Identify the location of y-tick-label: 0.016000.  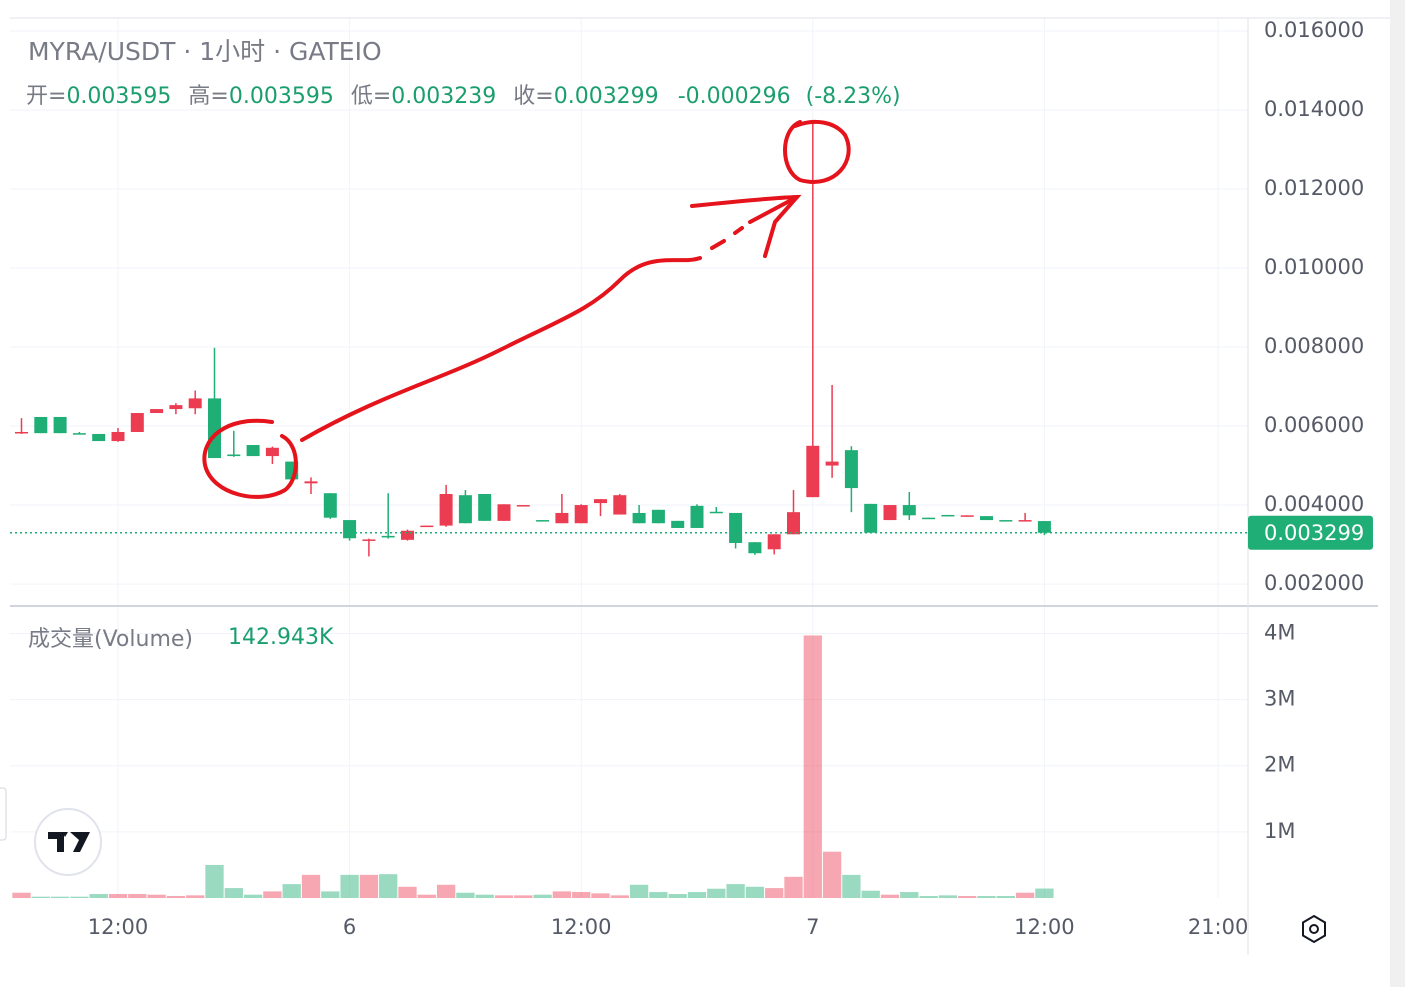
(1314, 30).